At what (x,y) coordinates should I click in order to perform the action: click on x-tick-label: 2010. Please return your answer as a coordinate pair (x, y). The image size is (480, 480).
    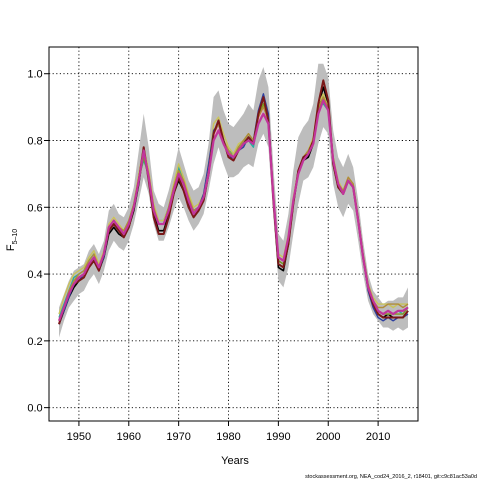
    Looking at the image, I should click on (378, 437).